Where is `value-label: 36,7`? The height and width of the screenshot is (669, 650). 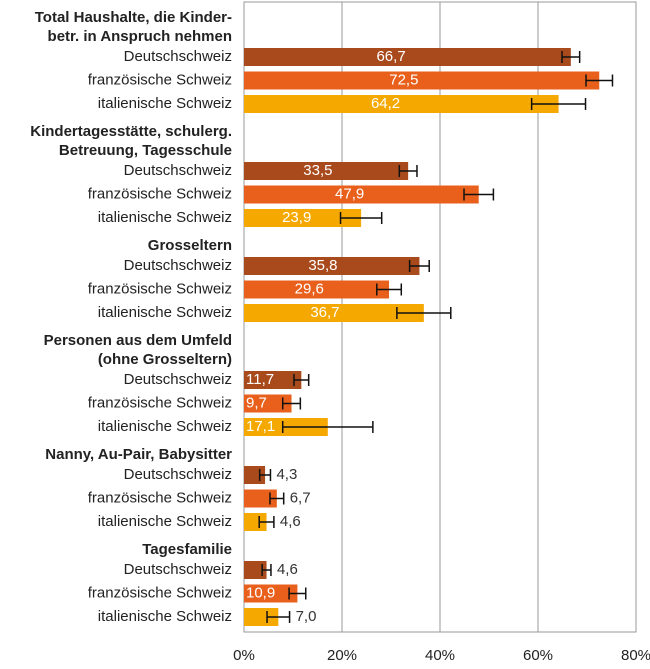 value-label: 36,7 is located at coordinates (324, 312).